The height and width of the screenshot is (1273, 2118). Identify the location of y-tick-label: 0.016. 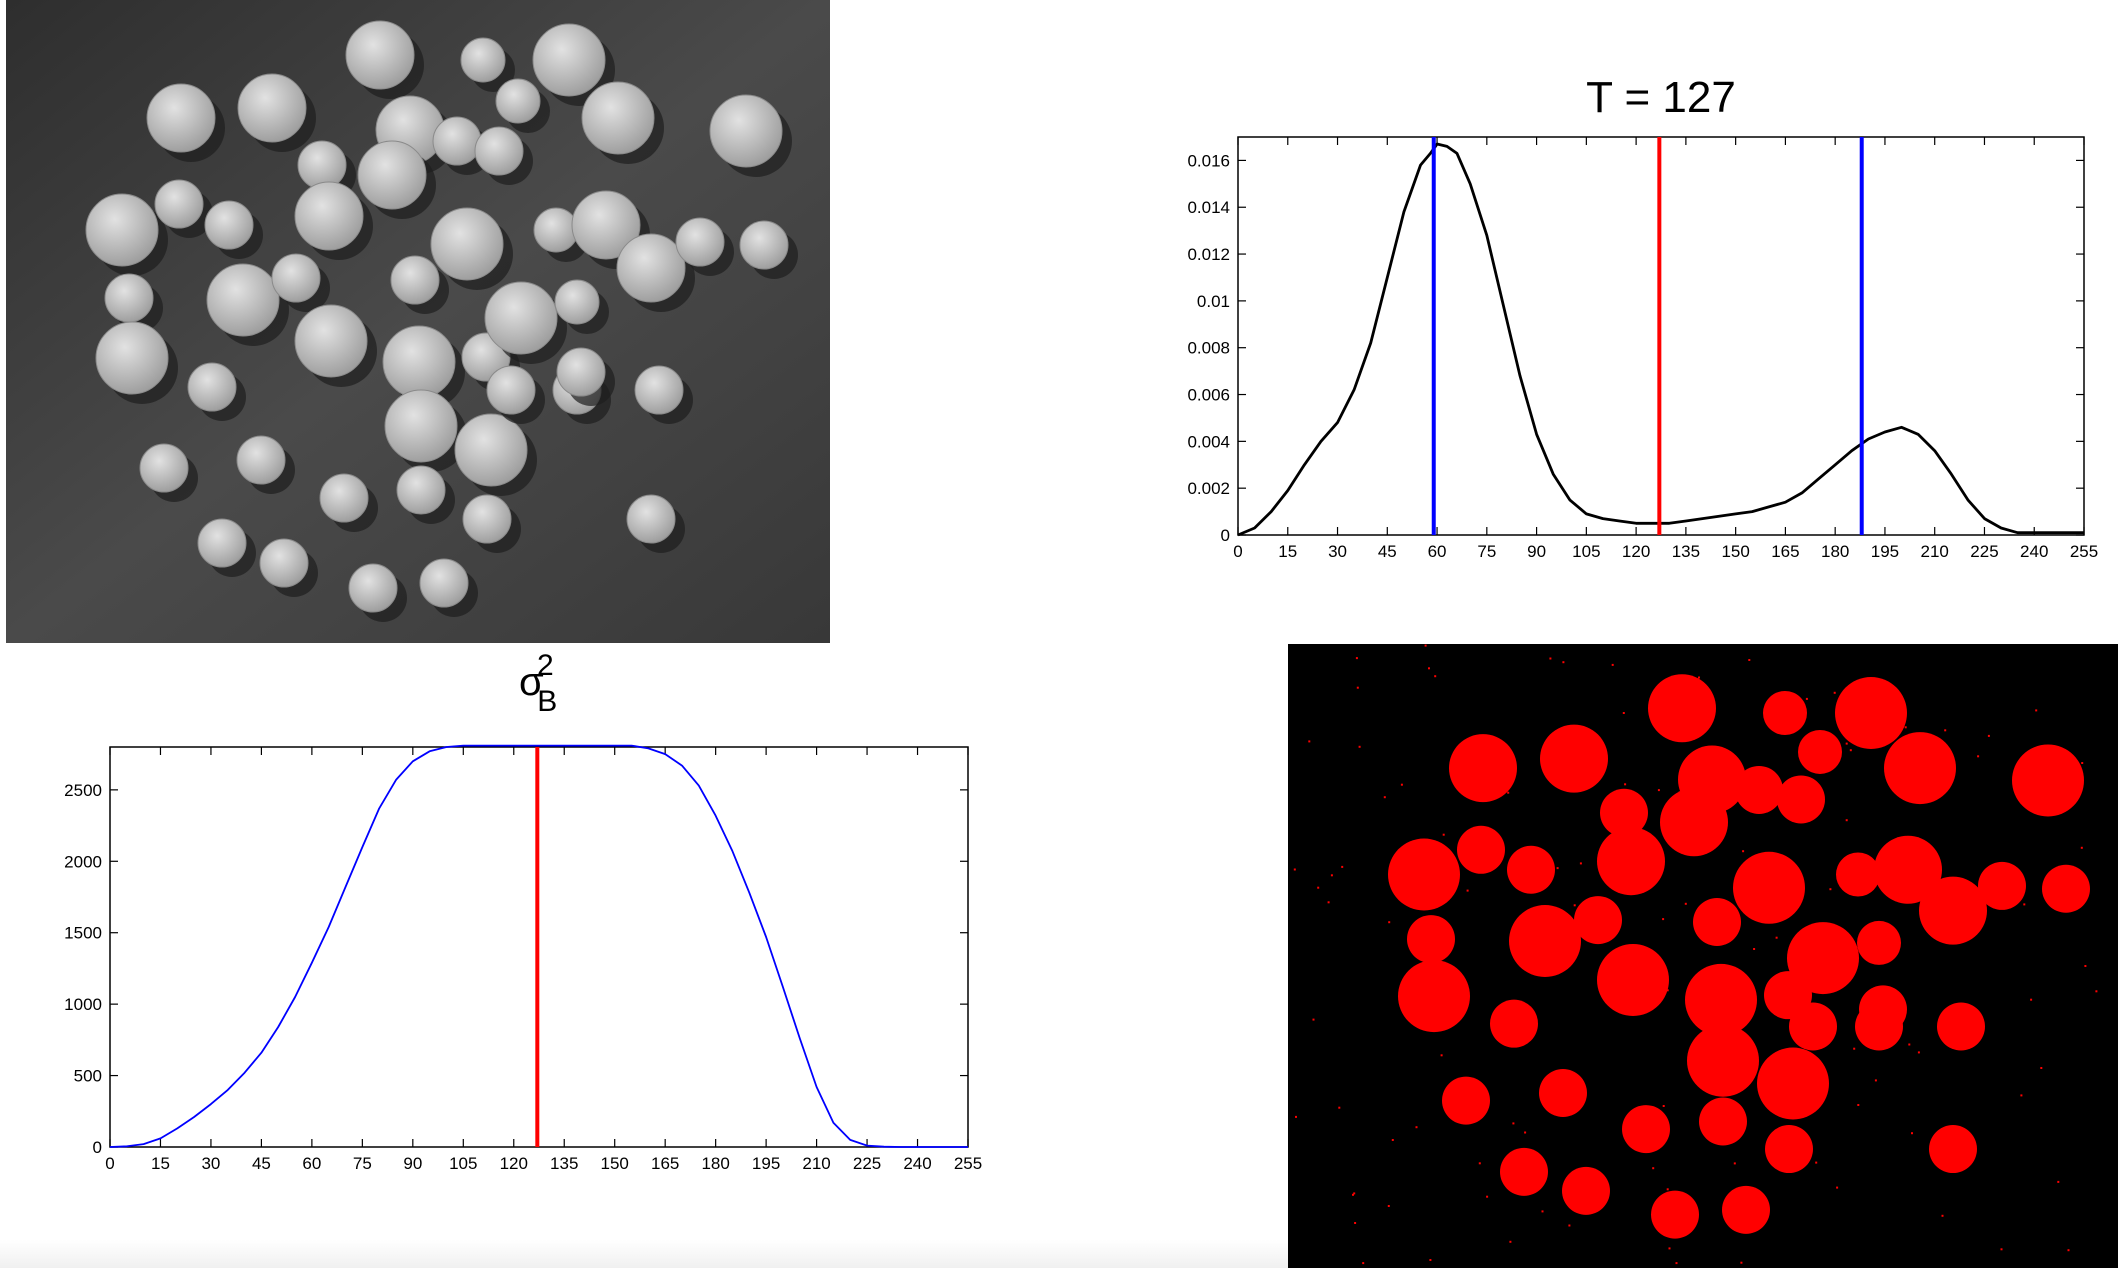
(1208, 160).